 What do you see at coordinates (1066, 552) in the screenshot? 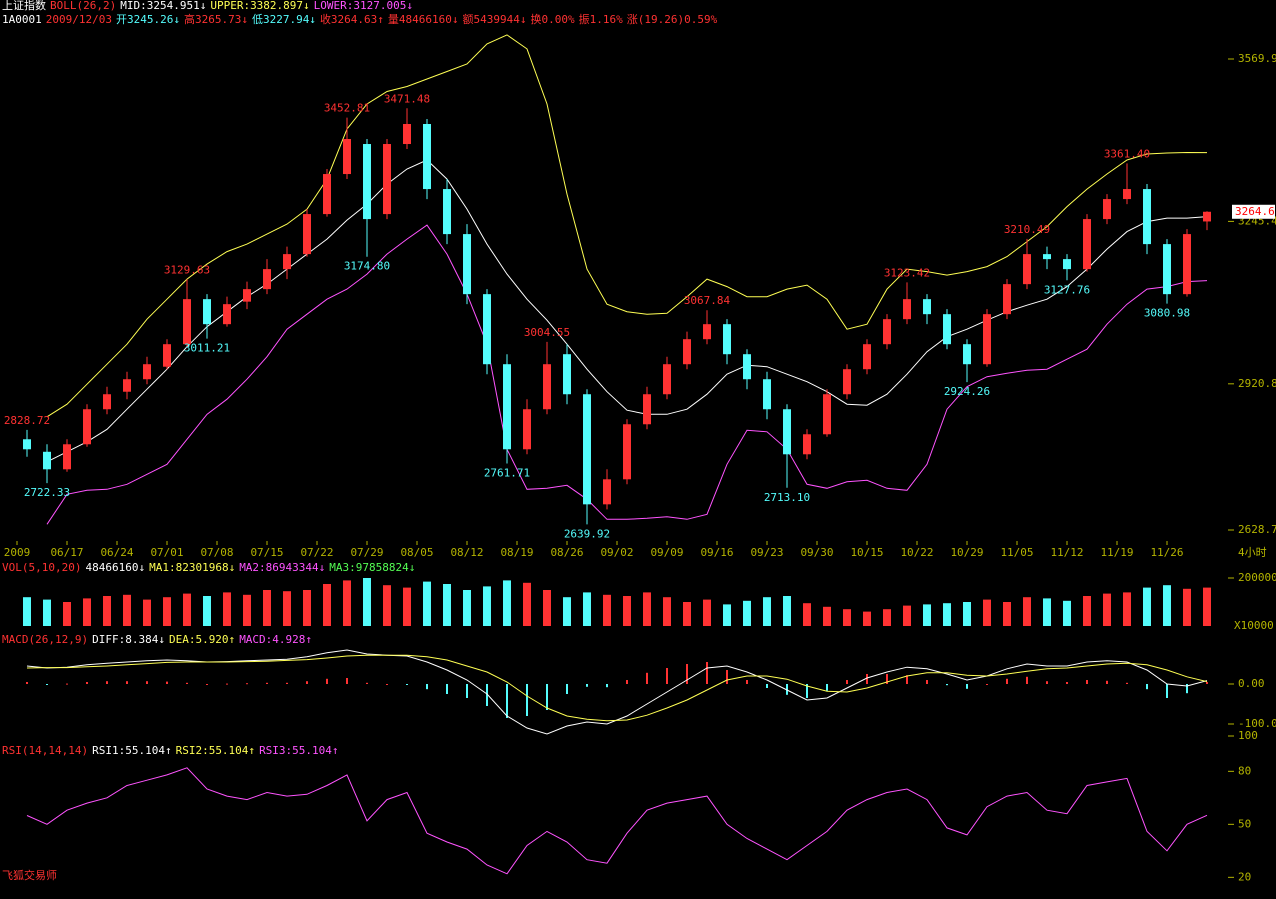
I see `x-tick-label: 11/12` at bounding box center [1066, 552].